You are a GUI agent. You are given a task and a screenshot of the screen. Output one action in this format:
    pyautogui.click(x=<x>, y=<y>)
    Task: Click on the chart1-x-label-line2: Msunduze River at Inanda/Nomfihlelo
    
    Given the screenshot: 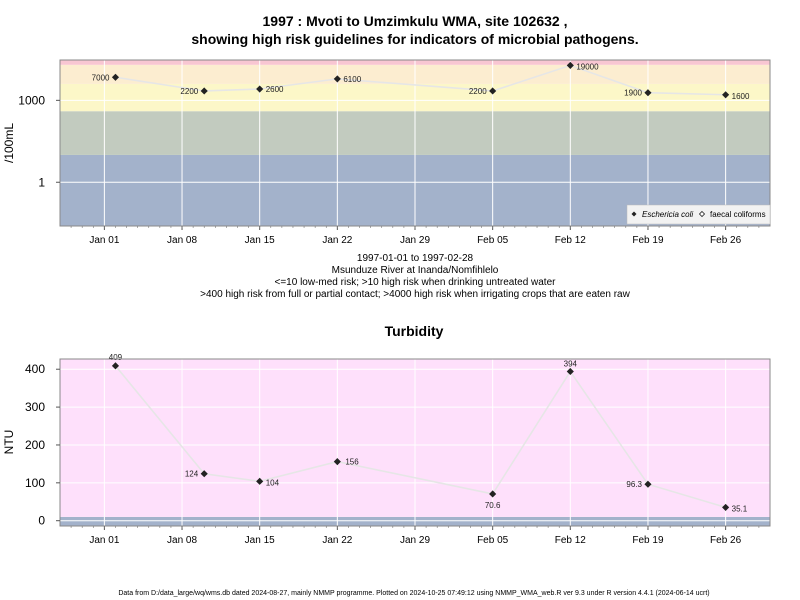 What is the action you would take?
    pyautogui.click(x=415, y=270)
    